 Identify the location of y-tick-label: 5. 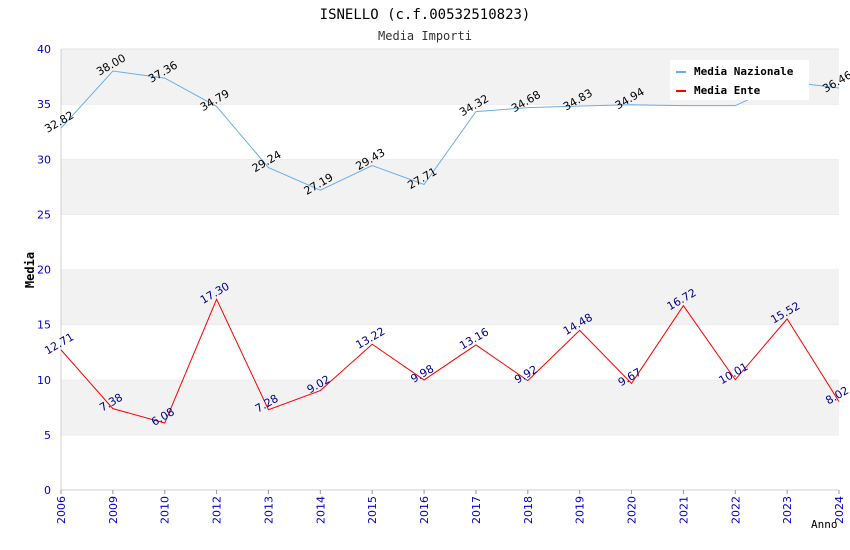
(47, 435).